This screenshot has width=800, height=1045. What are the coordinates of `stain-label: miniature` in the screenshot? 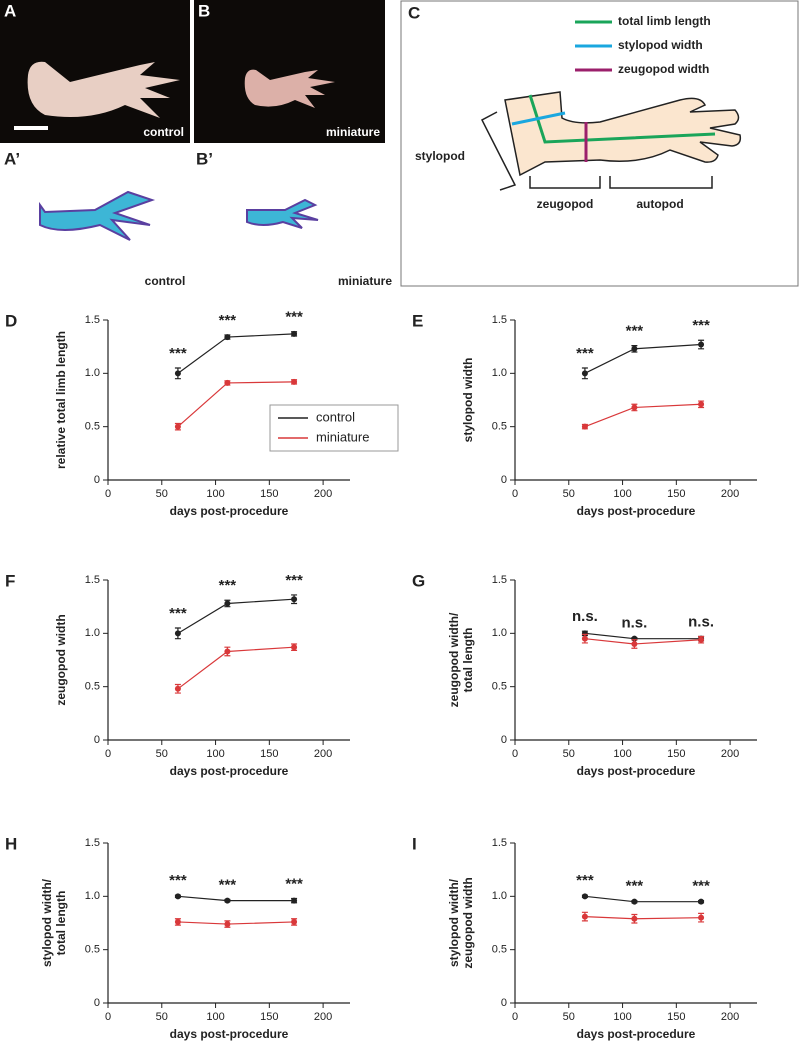 It's located at (365, 281).